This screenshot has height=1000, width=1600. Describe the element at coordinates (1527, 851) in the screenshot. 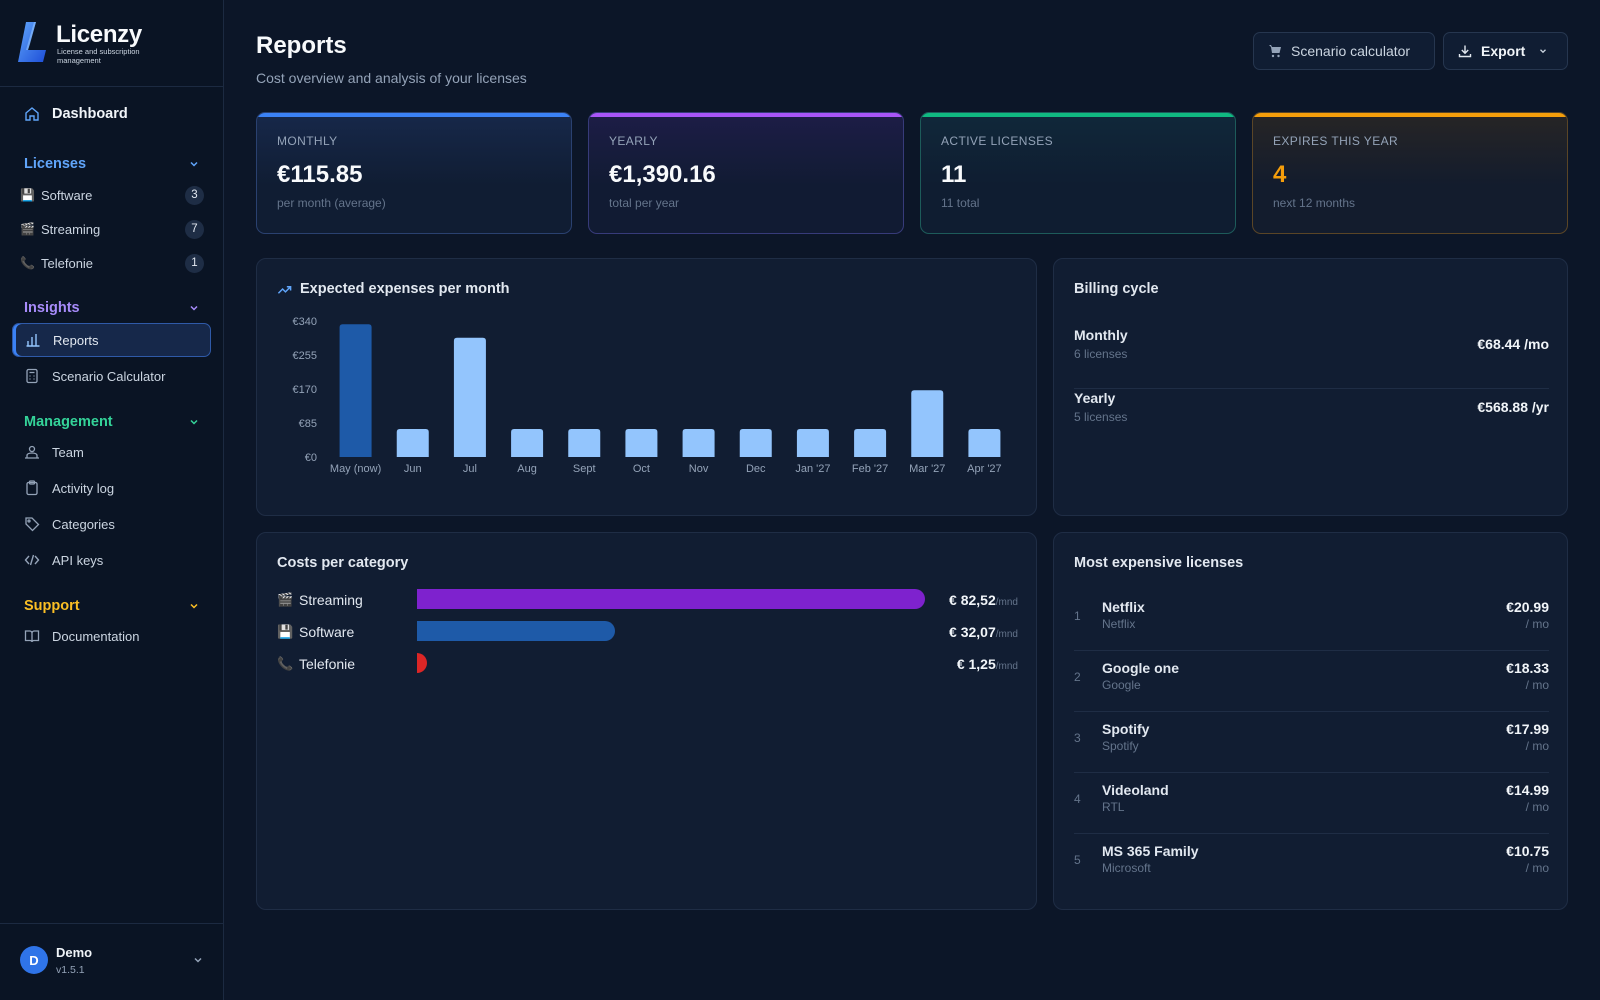

I see `license-price: €10.75` at that location.